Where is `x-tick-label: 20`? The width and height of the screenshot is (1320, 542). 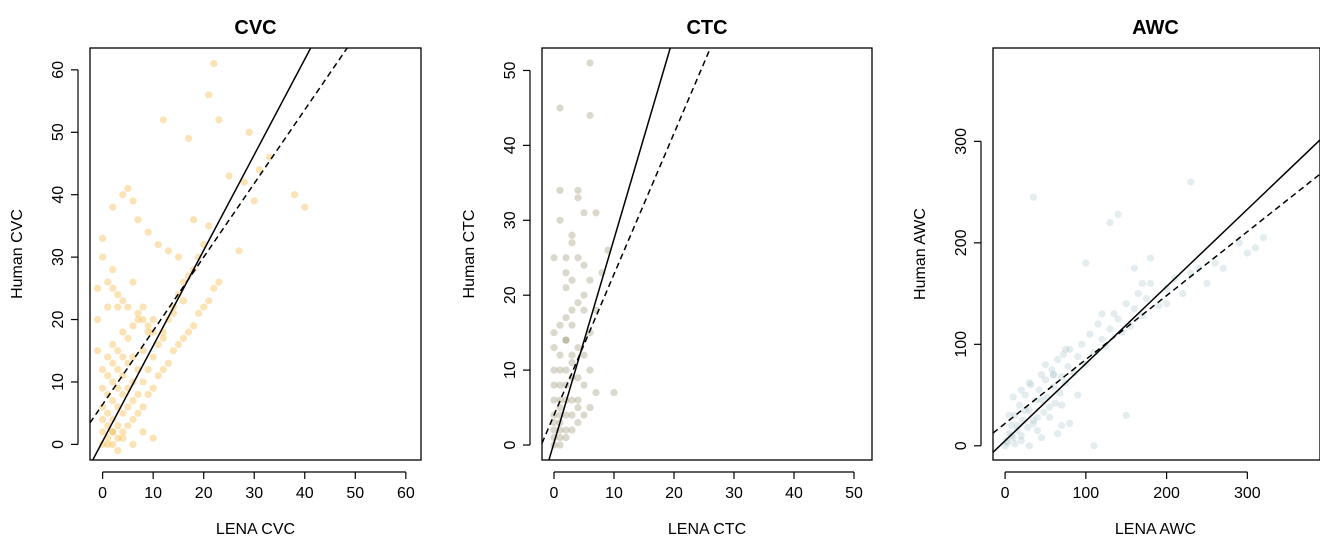
x-tick-label: 20 is located at coordinates (204, 493).